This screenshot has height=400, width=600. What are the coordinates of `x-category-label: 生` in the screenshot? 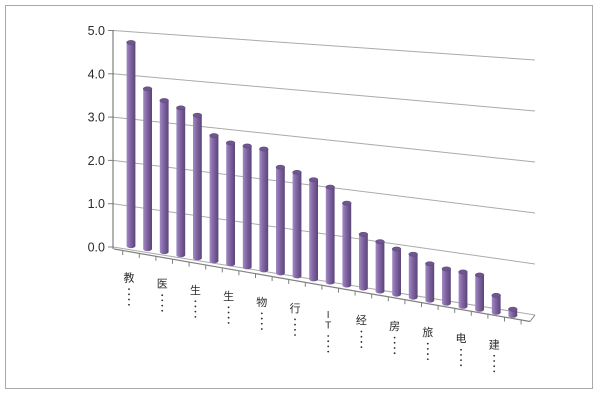 It's located at (228, 306).